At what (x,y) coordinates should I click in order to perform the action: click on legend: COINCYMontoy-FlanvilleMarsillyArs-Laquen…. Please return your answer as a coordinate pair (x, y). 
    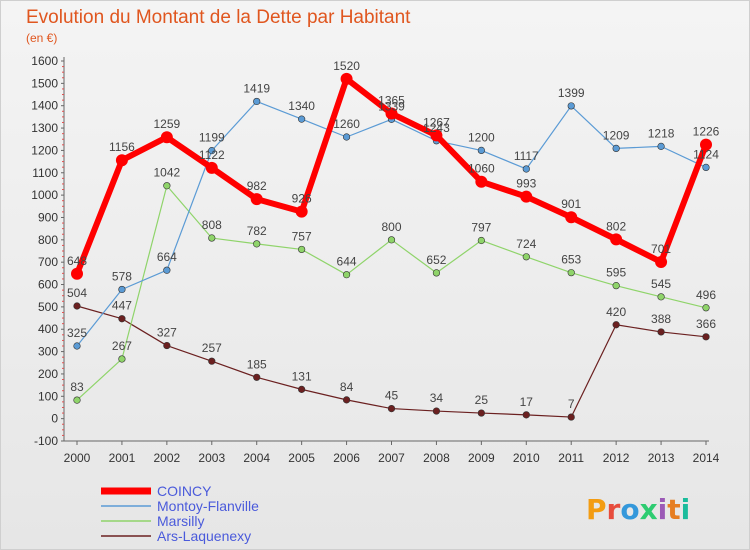
    Looking at the image, I should click on (180, 513).